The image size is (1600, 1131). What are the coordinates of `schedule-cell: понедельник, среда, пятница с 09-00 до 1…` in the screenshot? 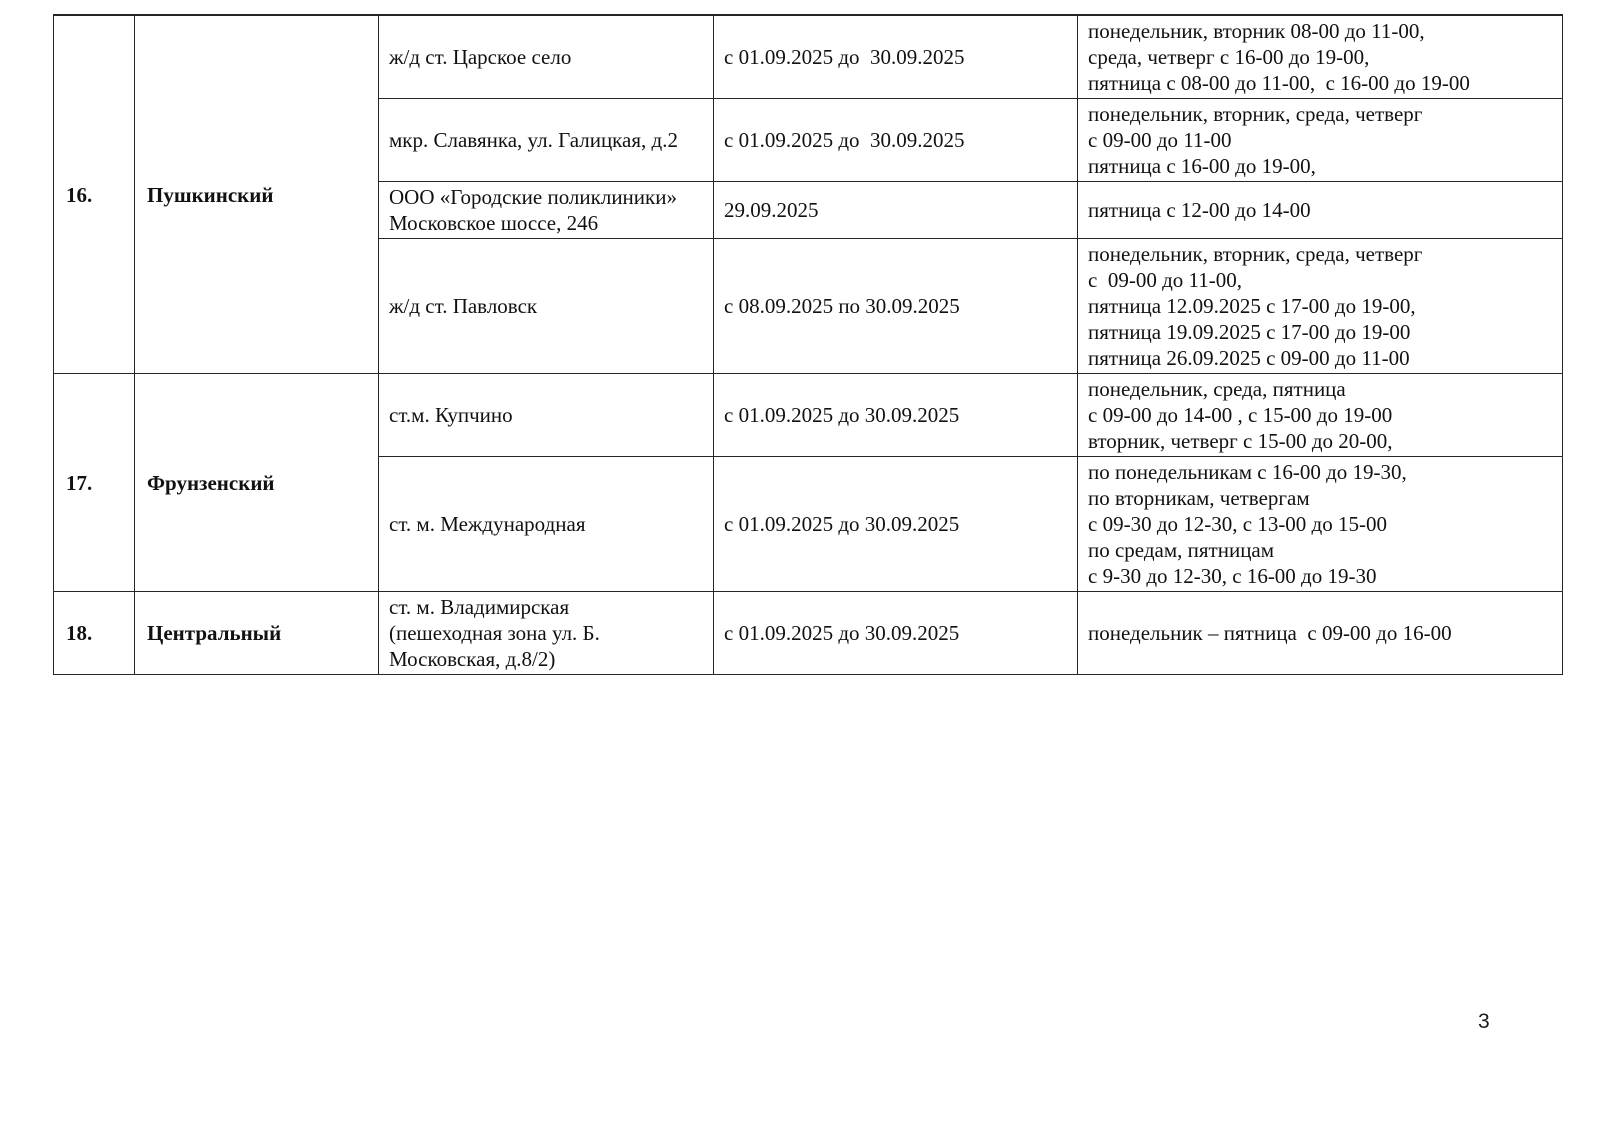 It's located at (1320, 415).